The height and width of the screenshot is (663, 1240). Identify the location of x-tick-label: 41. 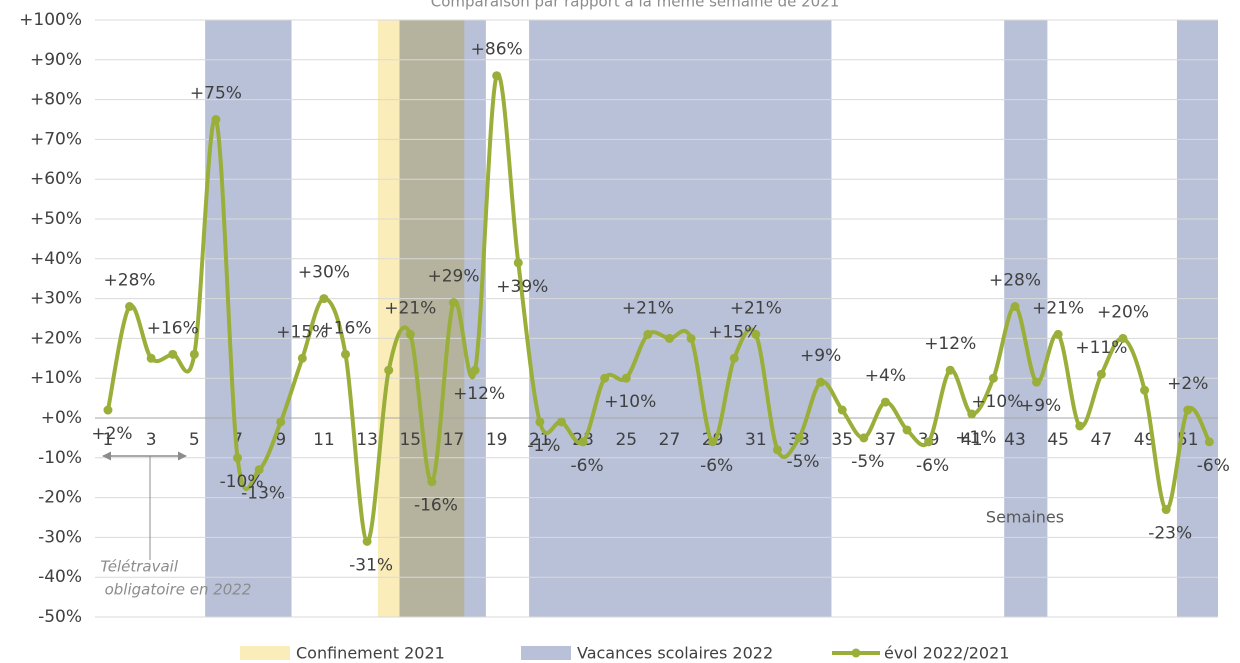
(972, 440).